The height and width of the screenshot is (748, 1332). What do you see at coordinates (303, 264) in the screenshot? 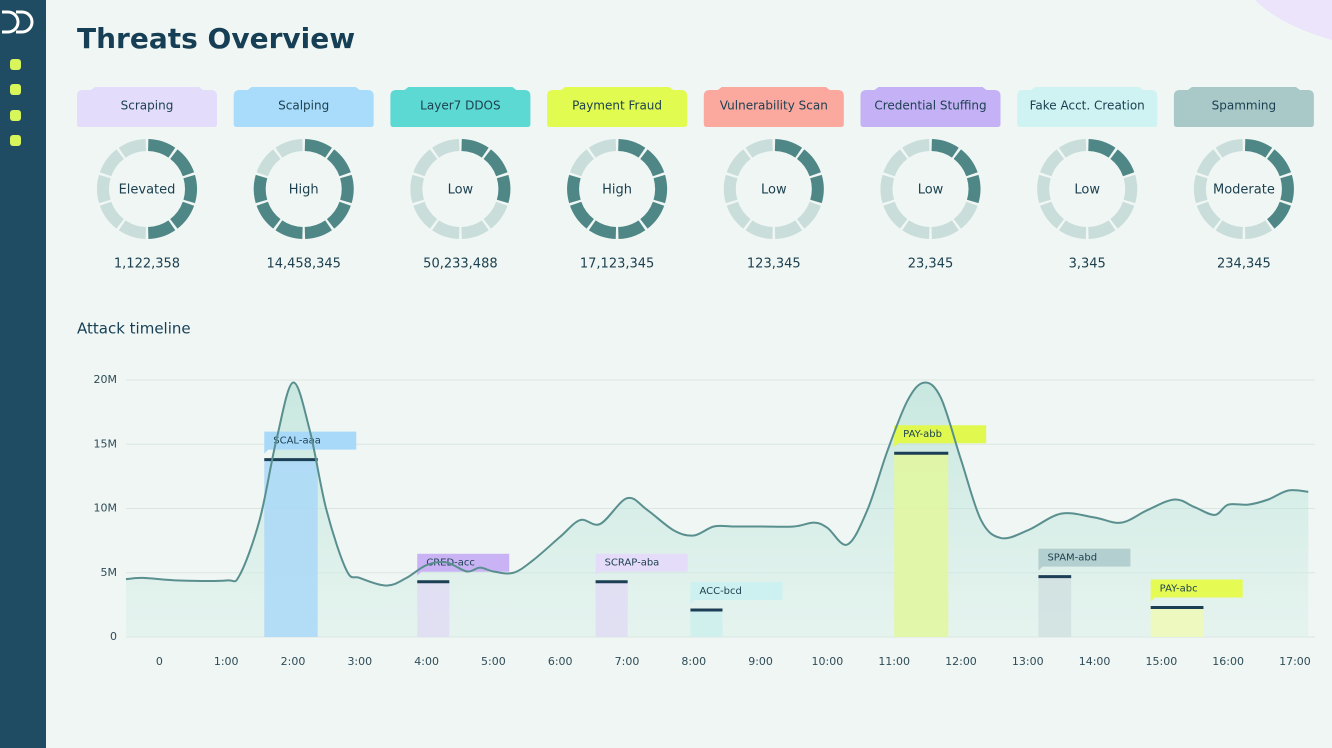
I see `threat-count: 14,458,345` at bounding box center [303, 264].